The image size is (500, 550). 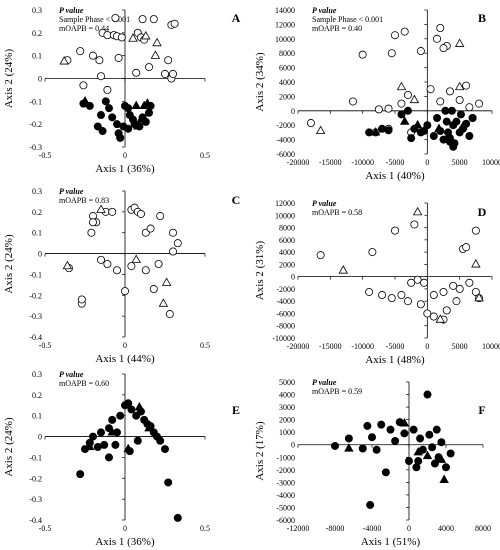 What do you see at coordinates (285, 215) in the screenshot?
I see `y-tick-label: 10000` at bounding box center [285, 215].